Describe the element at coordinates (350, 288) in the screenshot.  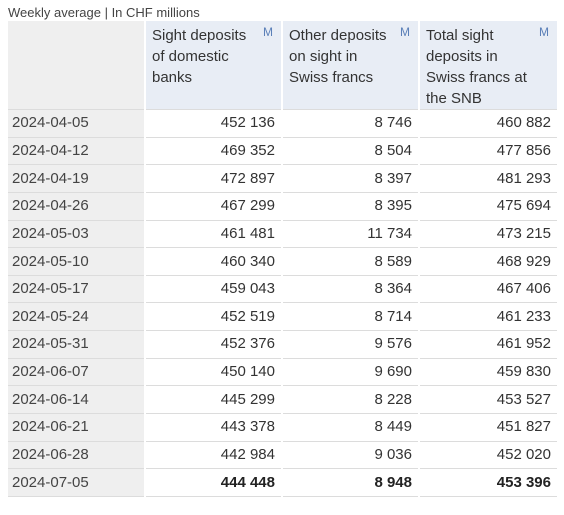
I see `other-deposits-cell: 8 364` at that location.